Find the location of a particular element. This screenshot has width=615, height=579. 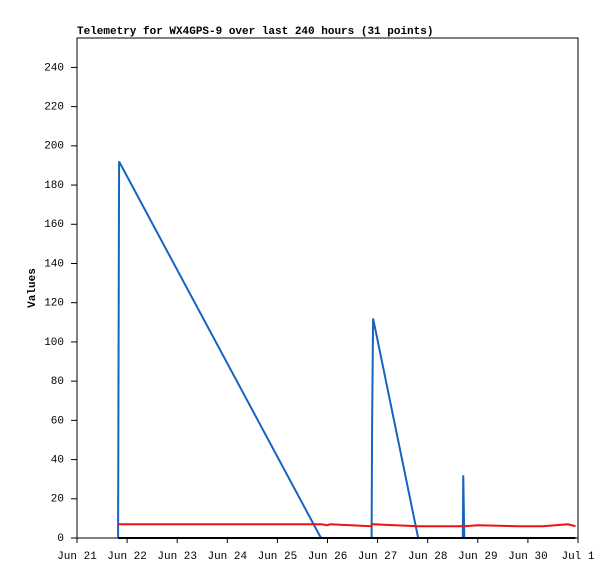

x-tick-label: Jun 29 is located at coordinates (478, 557).